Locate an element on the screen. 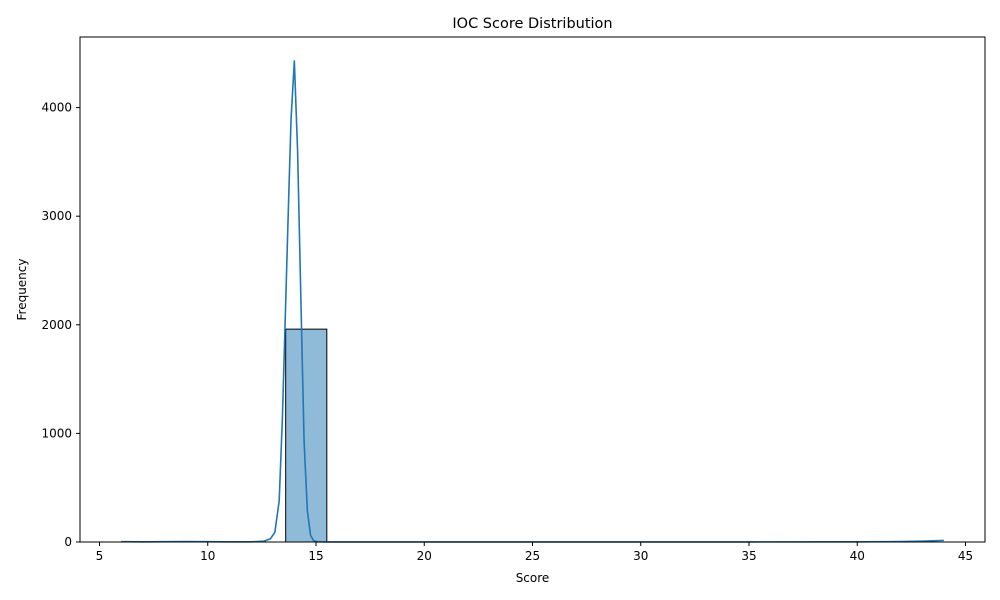  x-tick-label: 10 is located at coordinates (207, 556).